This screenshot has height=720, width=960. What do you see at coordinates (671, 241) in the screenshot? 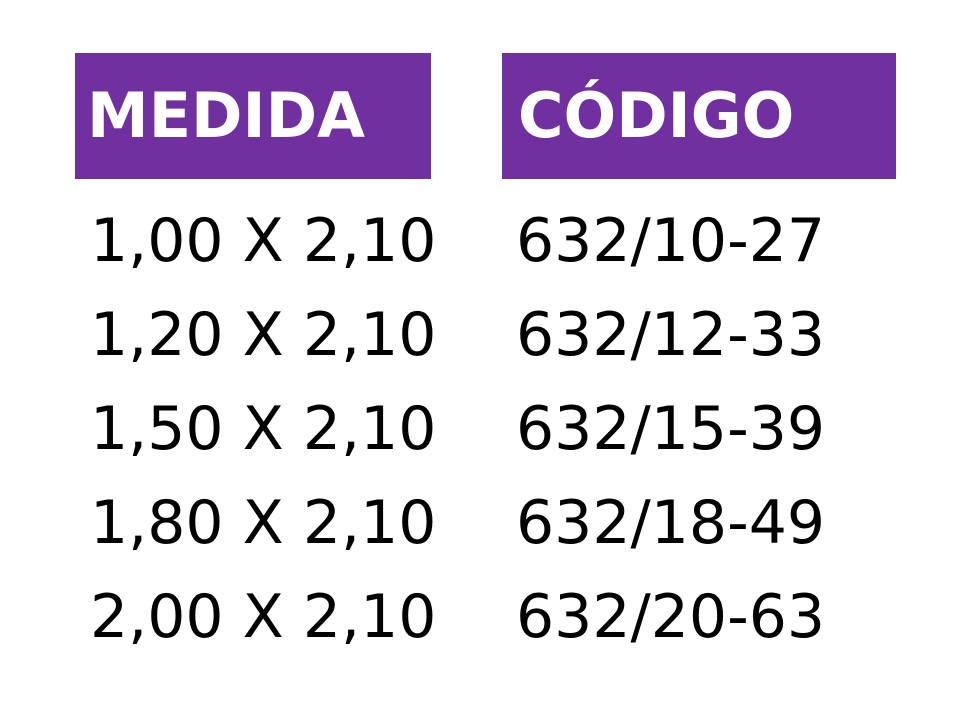
I see `codigo-cell: 632/10-27` at bounding box center [671, 241].